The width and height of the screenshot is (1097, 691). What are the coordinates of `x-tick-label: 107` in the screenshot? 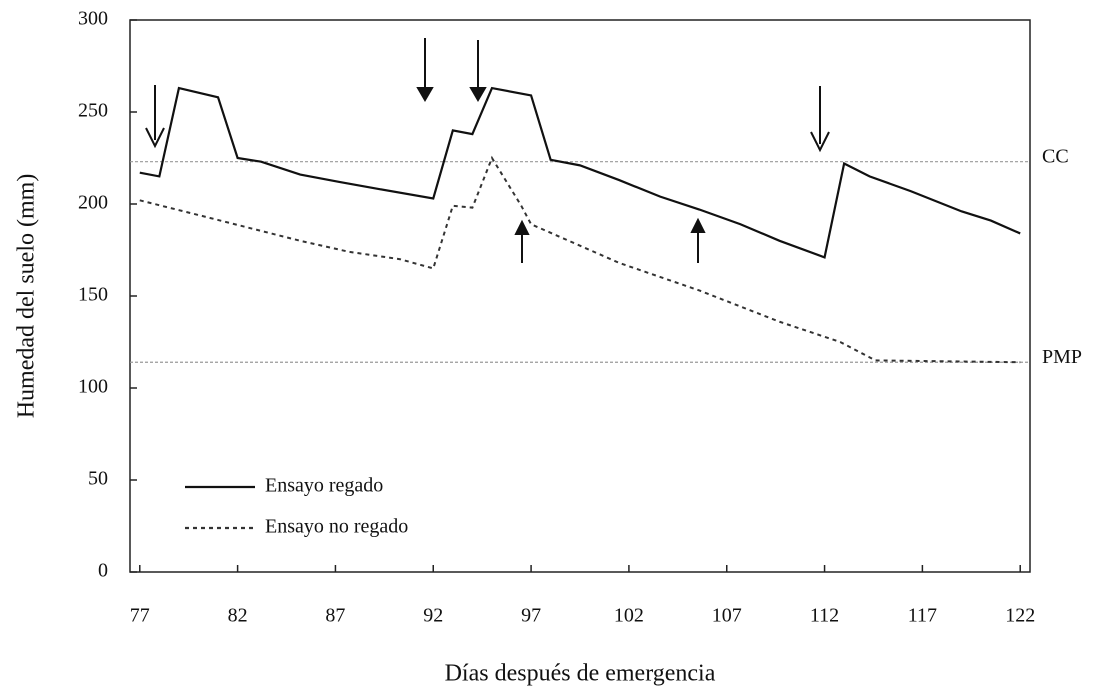 It's located at (727, 616).